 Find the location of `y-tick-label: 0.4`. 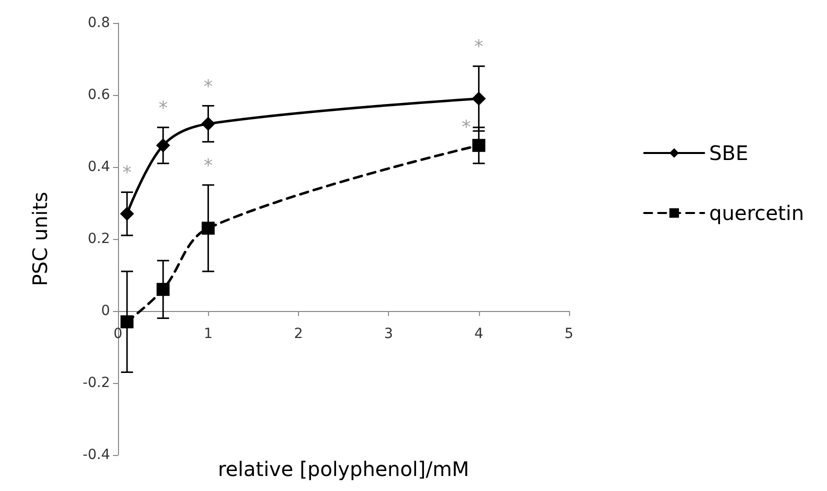

y-tick-label: 0.4 is located at coordinates (99, 167).